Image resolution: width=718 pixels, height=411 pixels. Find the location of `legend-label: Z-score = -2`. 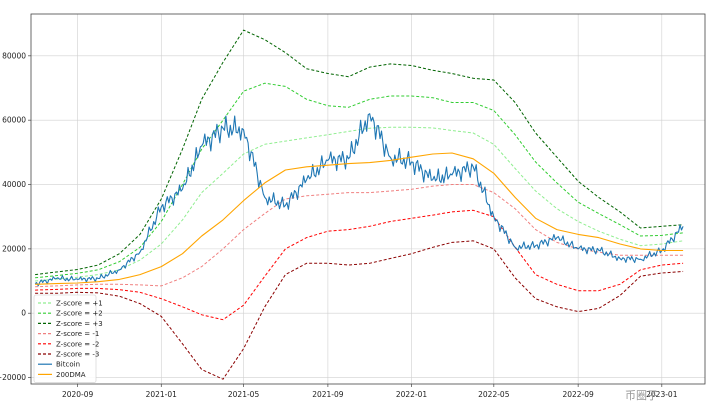

legend-label: Z-score = -2 is located at coordinates (77, 344).